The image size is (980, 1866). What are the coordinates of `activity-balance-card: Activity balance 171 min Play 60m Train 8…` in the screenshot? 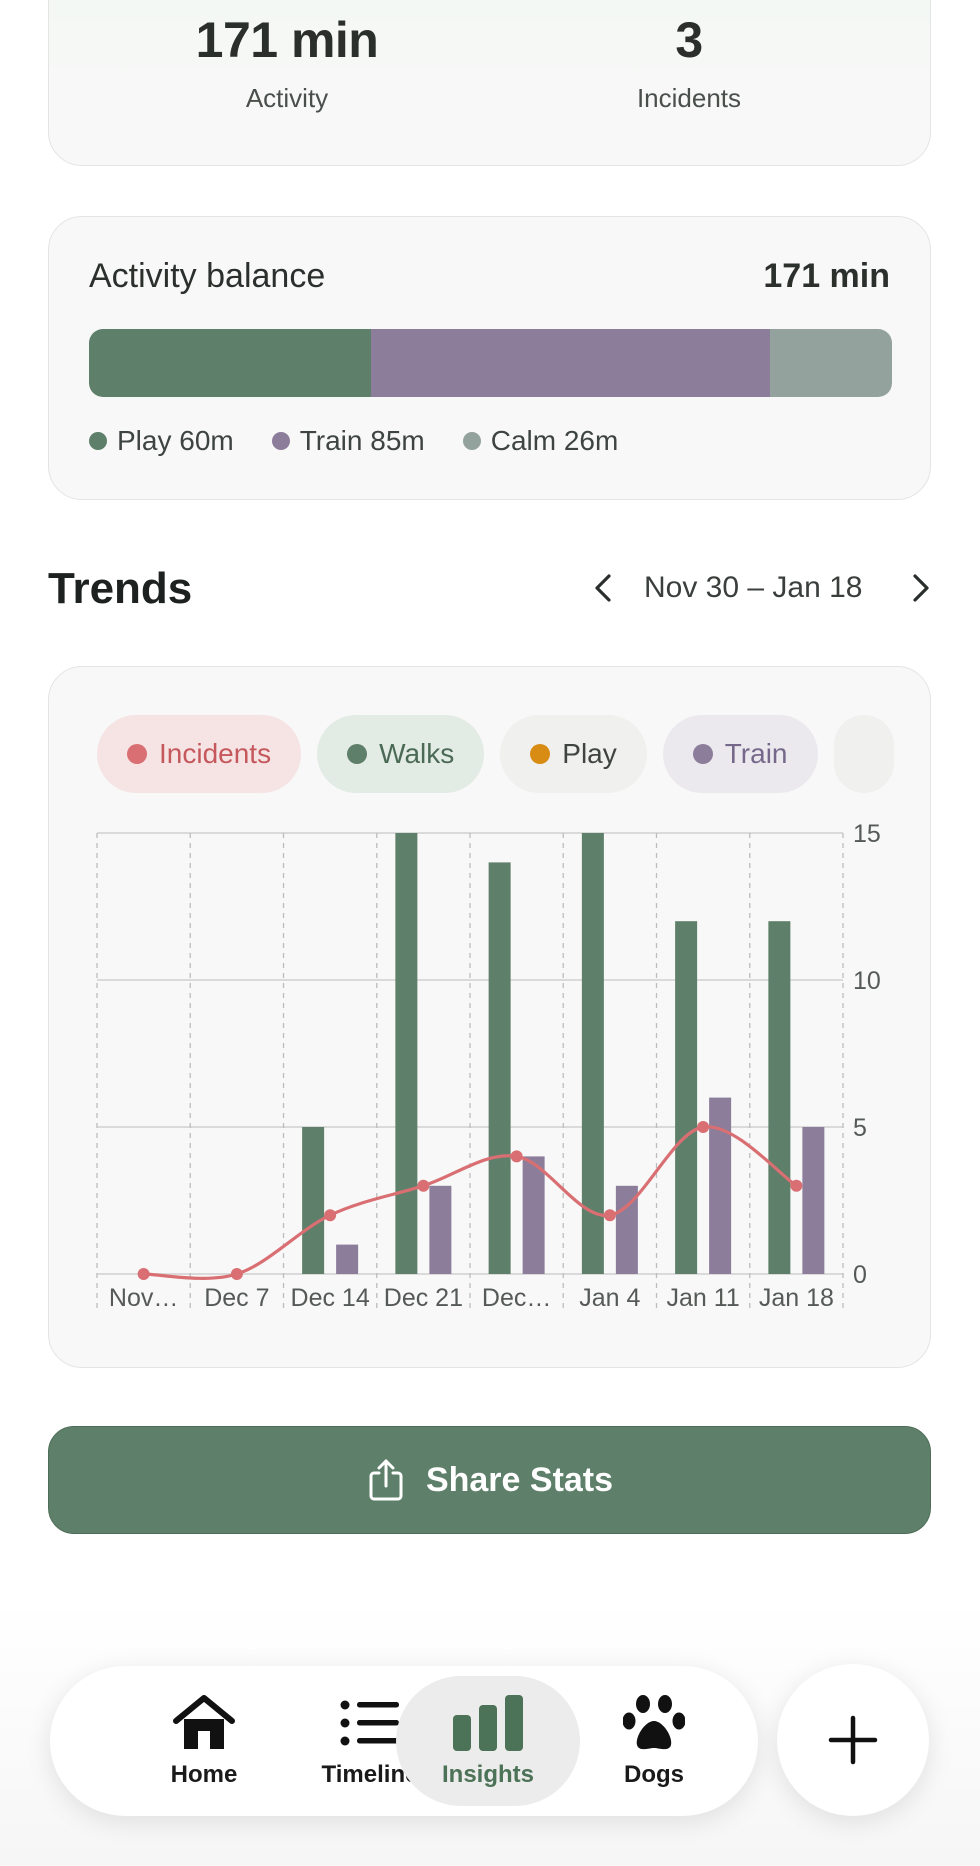 It's located at (489, 358).